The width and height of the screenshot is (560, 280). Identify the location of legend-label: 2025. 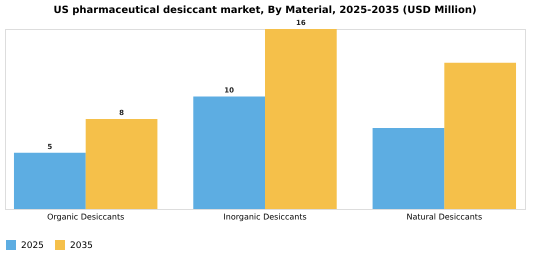
(32, 246).